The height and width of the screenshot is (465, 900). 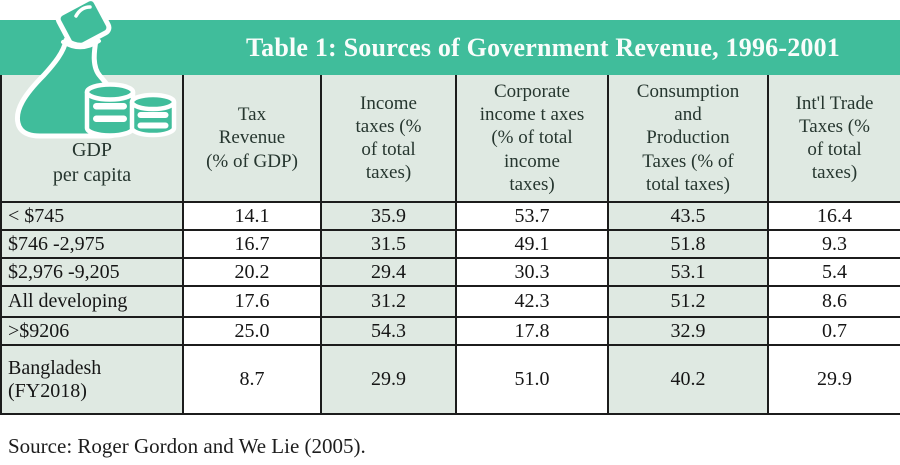 I want to click on table-cell: 43.5, so click(x=688, y=216).